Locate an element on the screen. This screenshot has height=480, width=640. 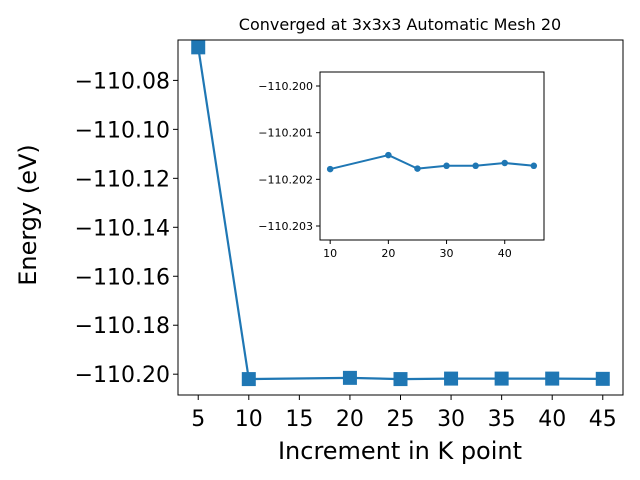
main-y-tick-label: −110.20 is located at coordinates (122, 375).